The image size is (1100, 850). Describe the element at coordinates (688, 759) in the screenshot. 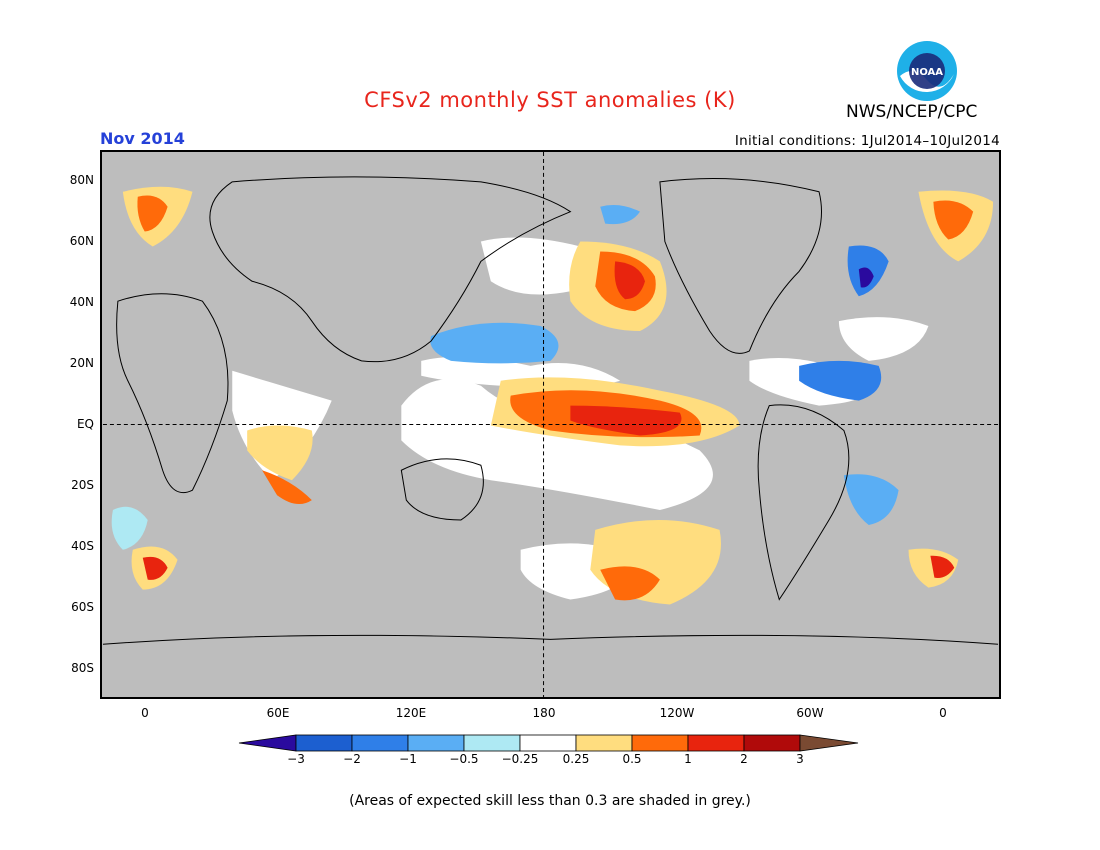

I see `colorbar-label: 1` at that location.